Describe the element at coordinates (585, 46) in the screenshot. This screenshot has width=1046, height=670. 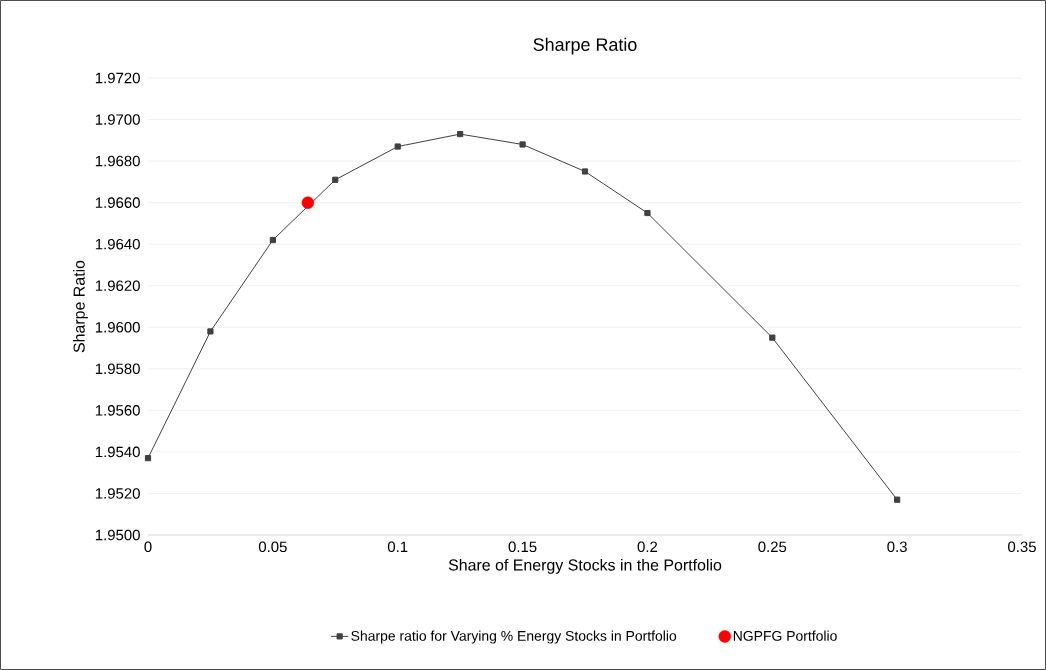
I see `chart-title: Sharpe Ratio` at that location.